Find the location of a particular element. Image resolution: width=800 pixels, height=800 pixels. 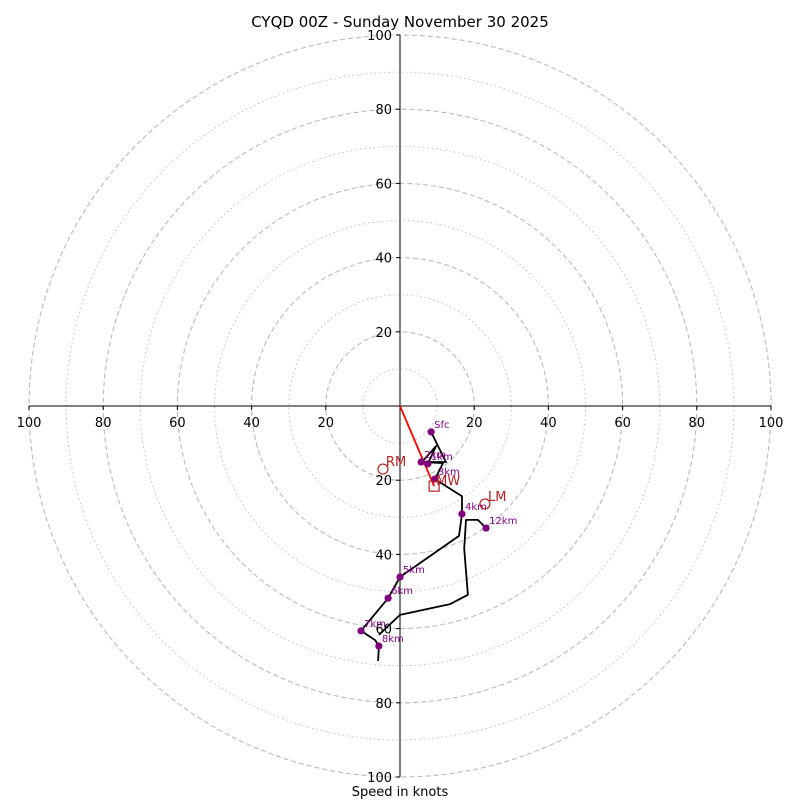

storm-marker-RM is located at coordinates (383, 469).